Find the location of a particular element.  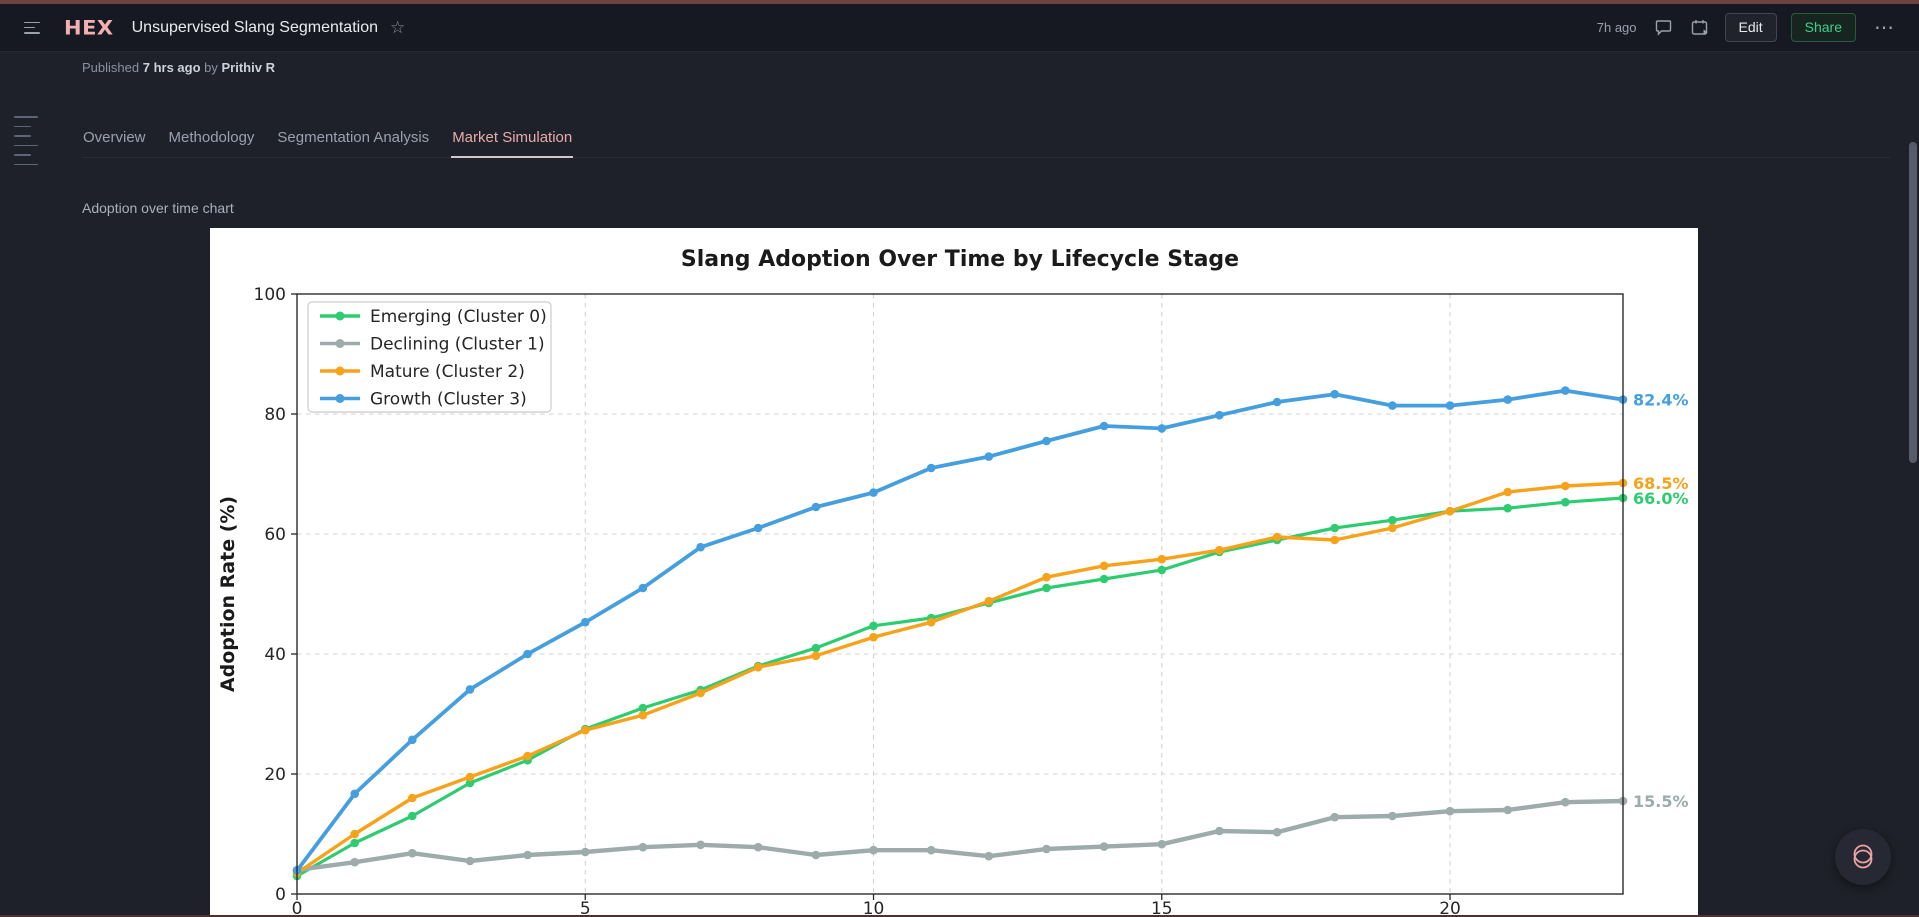

y-tick-label: 0 is located at coordinates (280, 895).